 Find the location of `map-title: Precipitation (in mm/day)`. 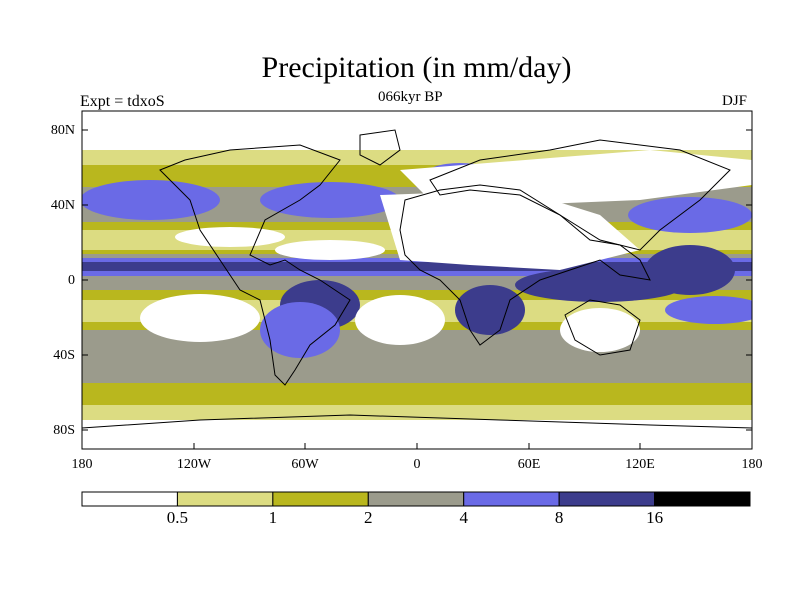

map-title: Precipitation (in mm/day) is located at coordinates (416, 67).